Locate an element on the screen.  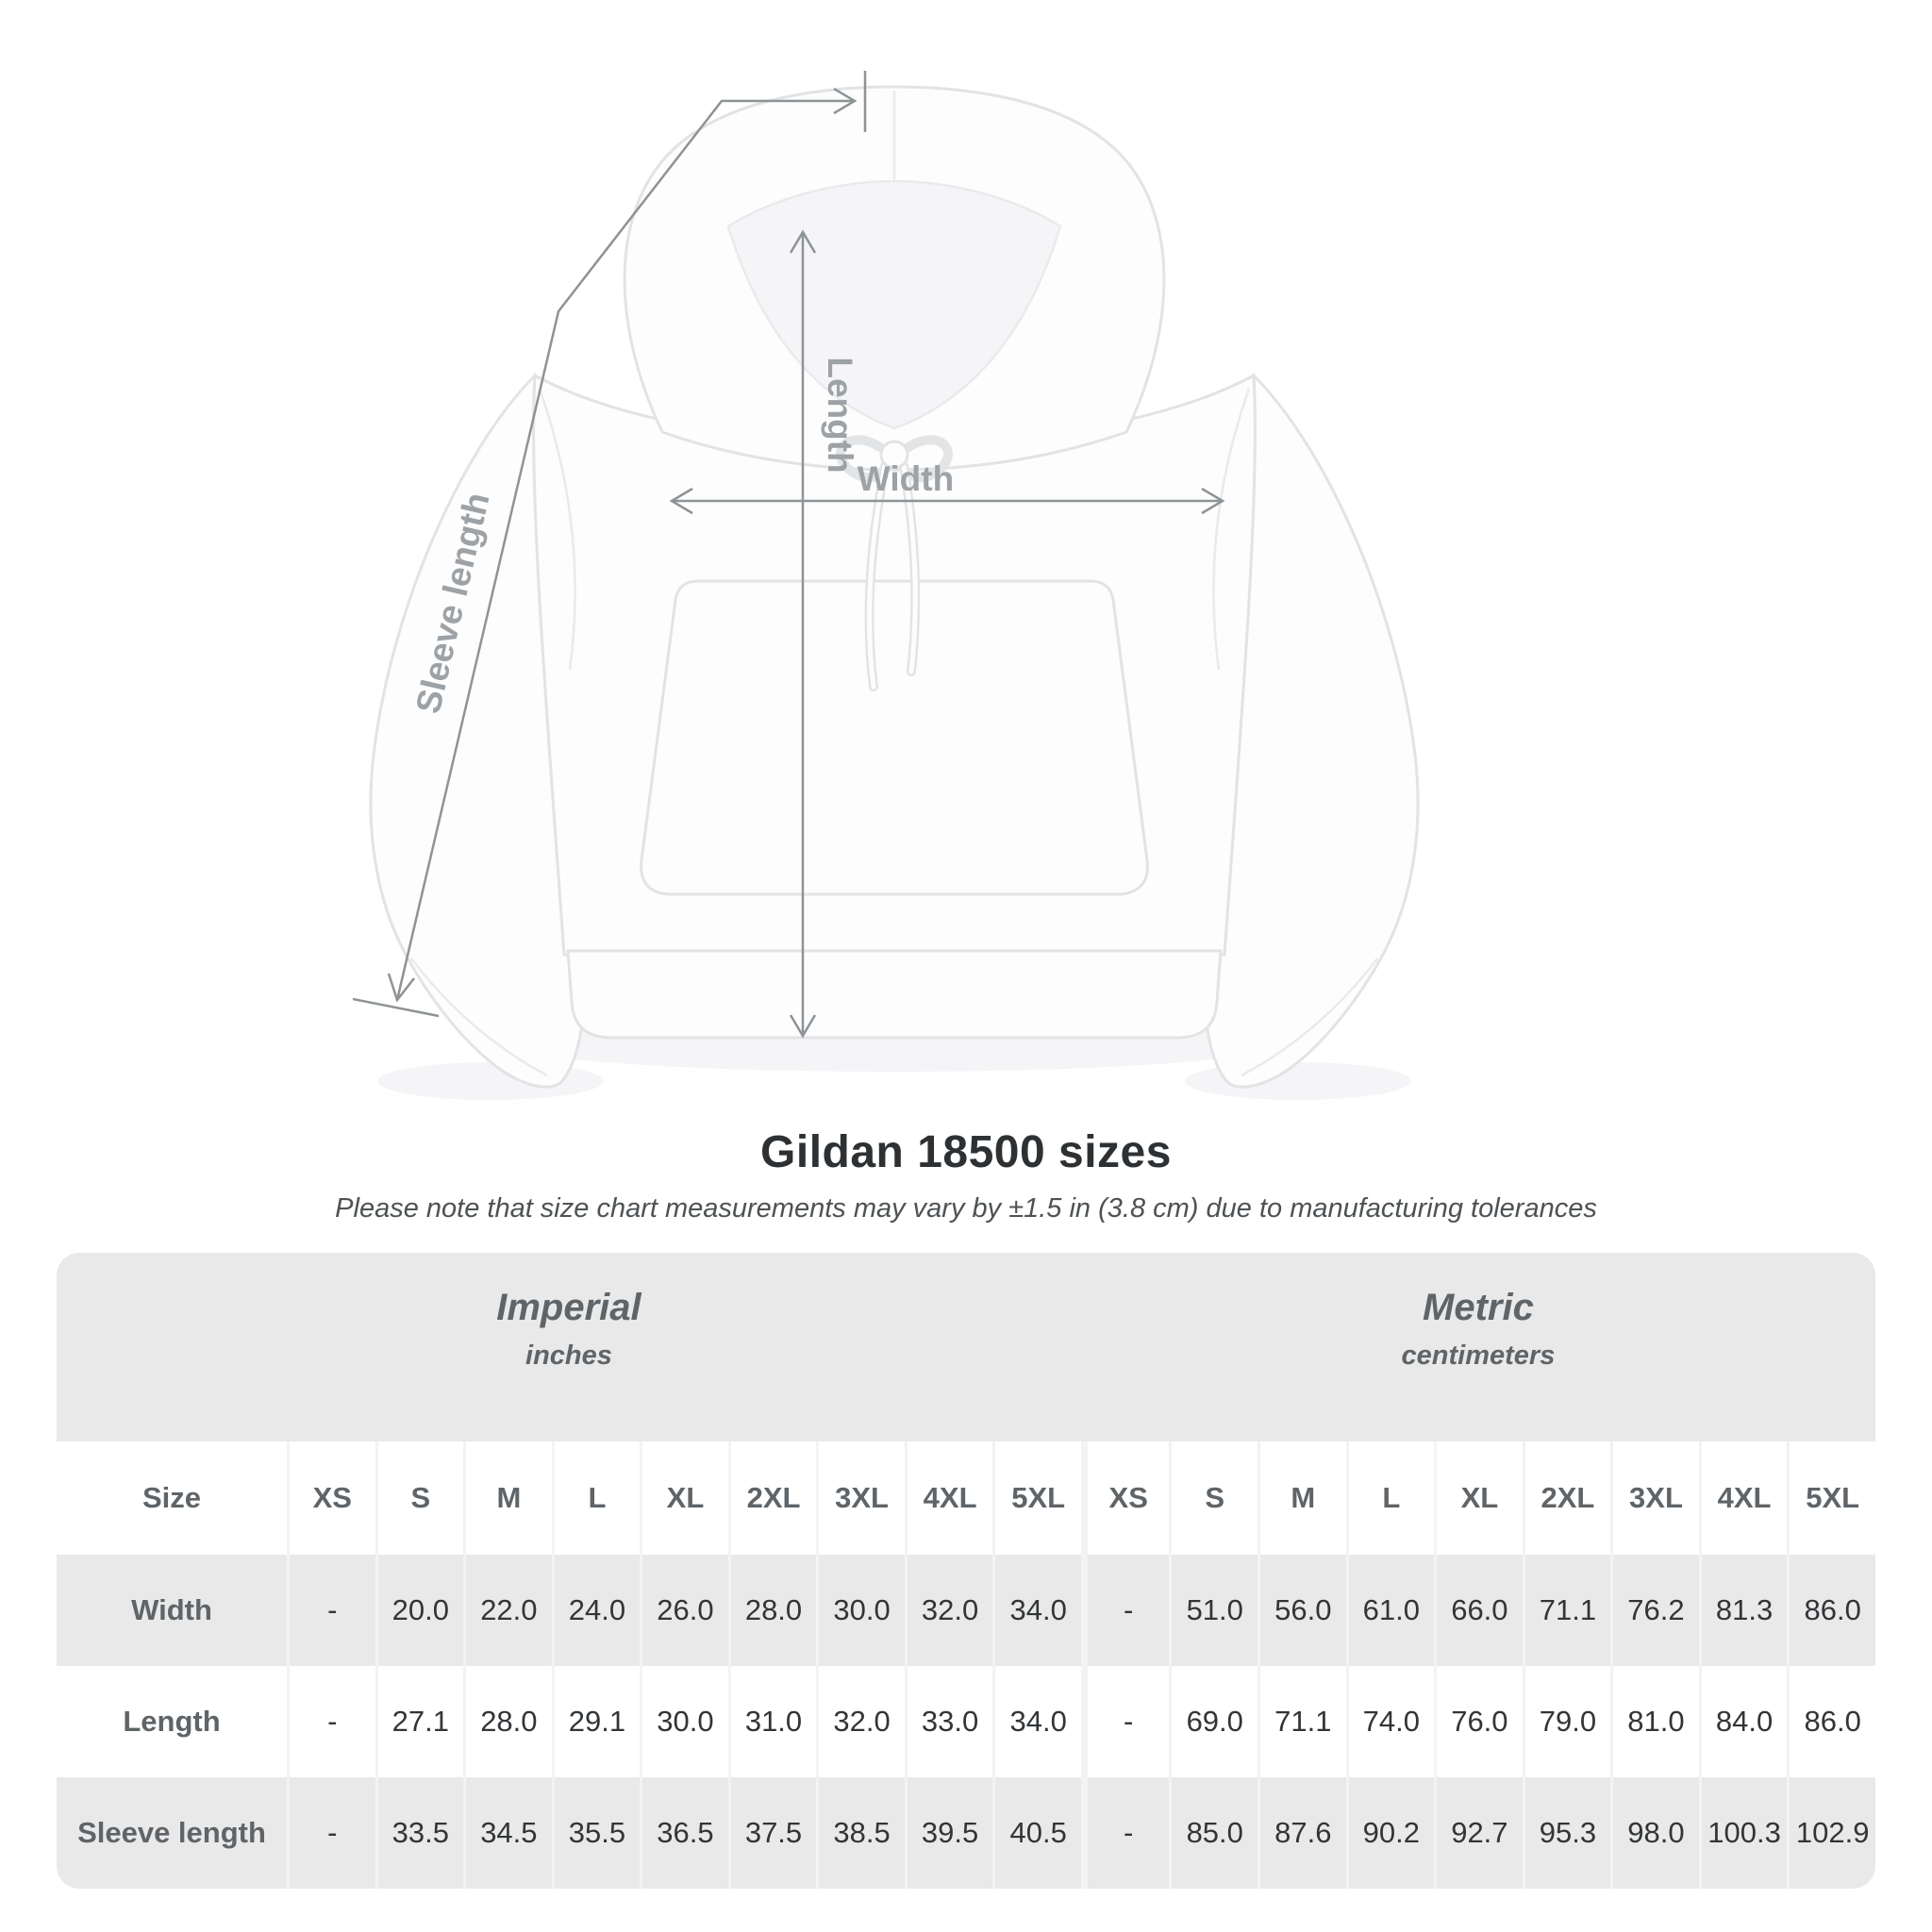
row-label: Length is located at coordinates (172, 1721).